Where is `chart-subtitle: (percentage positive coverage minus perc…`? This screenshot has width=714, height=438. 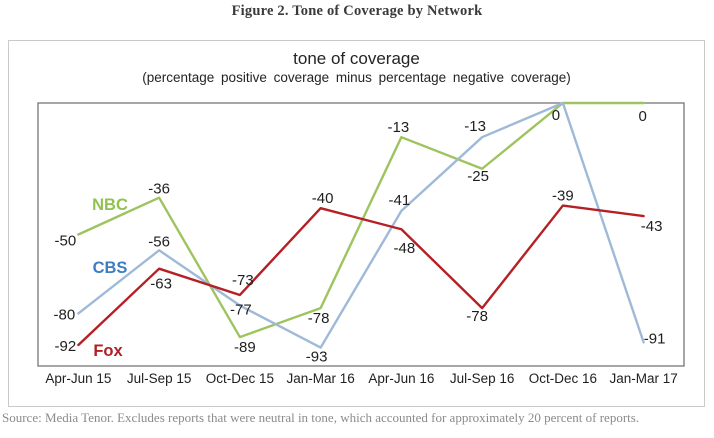
chart-subtitle: (percentage positive coverage minus perc… is located at coordinates (356, 77).